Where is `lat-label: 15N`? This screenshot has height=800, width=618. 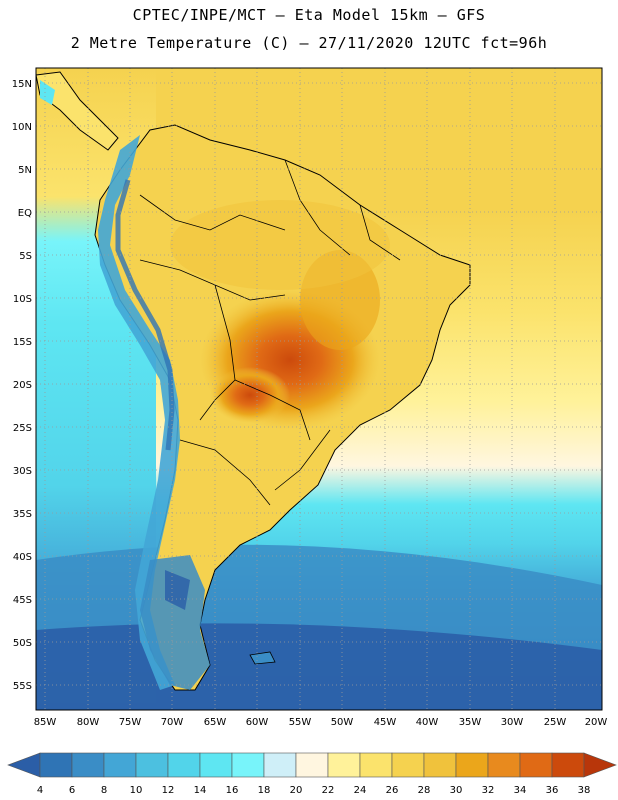 lat-label: 15N is located at coordinates (22, 84).